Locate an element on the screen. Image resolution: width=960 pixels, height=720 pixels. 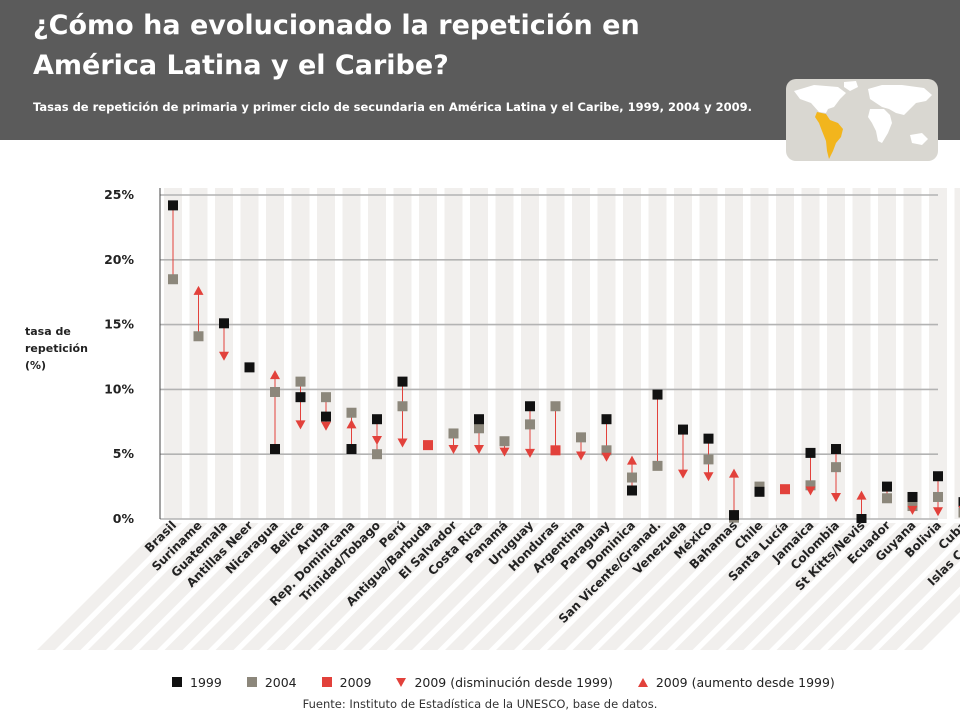
legend-item-increase: 2009 (aumento desde 1999) is located at coordinates (736, 682).